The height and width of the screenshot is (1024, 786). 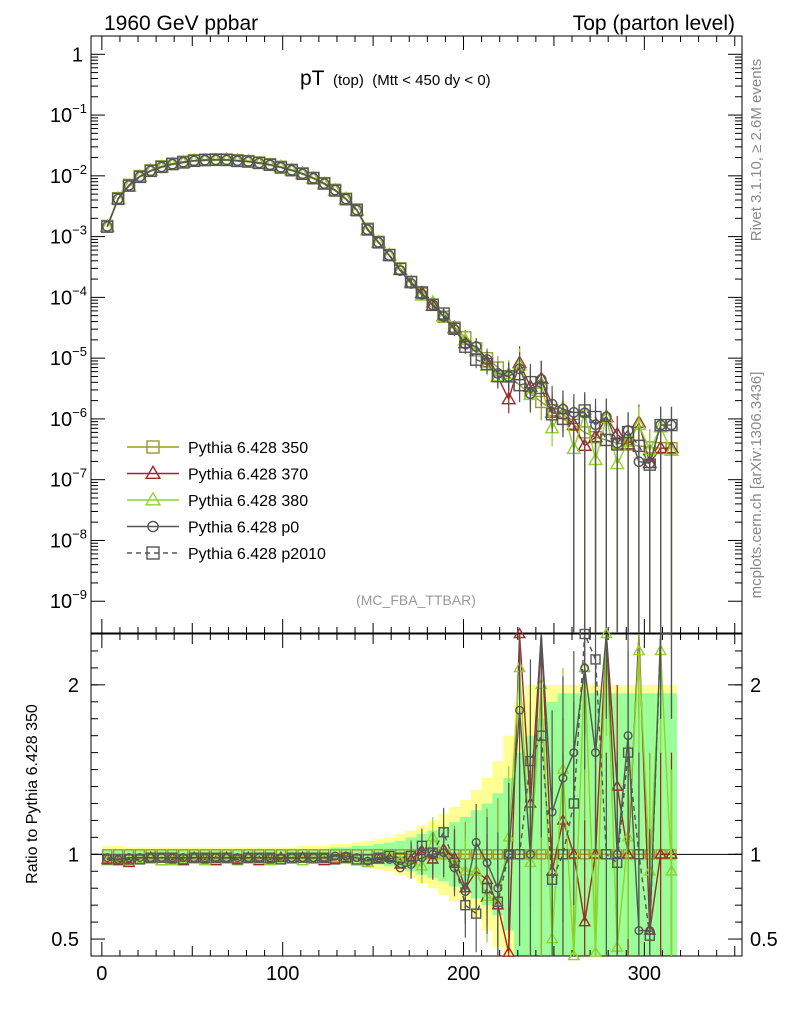 What do you see at coordinates (644, 974) in the screenshot?
I see `x-tick-label: 300` at bounding box center [644, 974].